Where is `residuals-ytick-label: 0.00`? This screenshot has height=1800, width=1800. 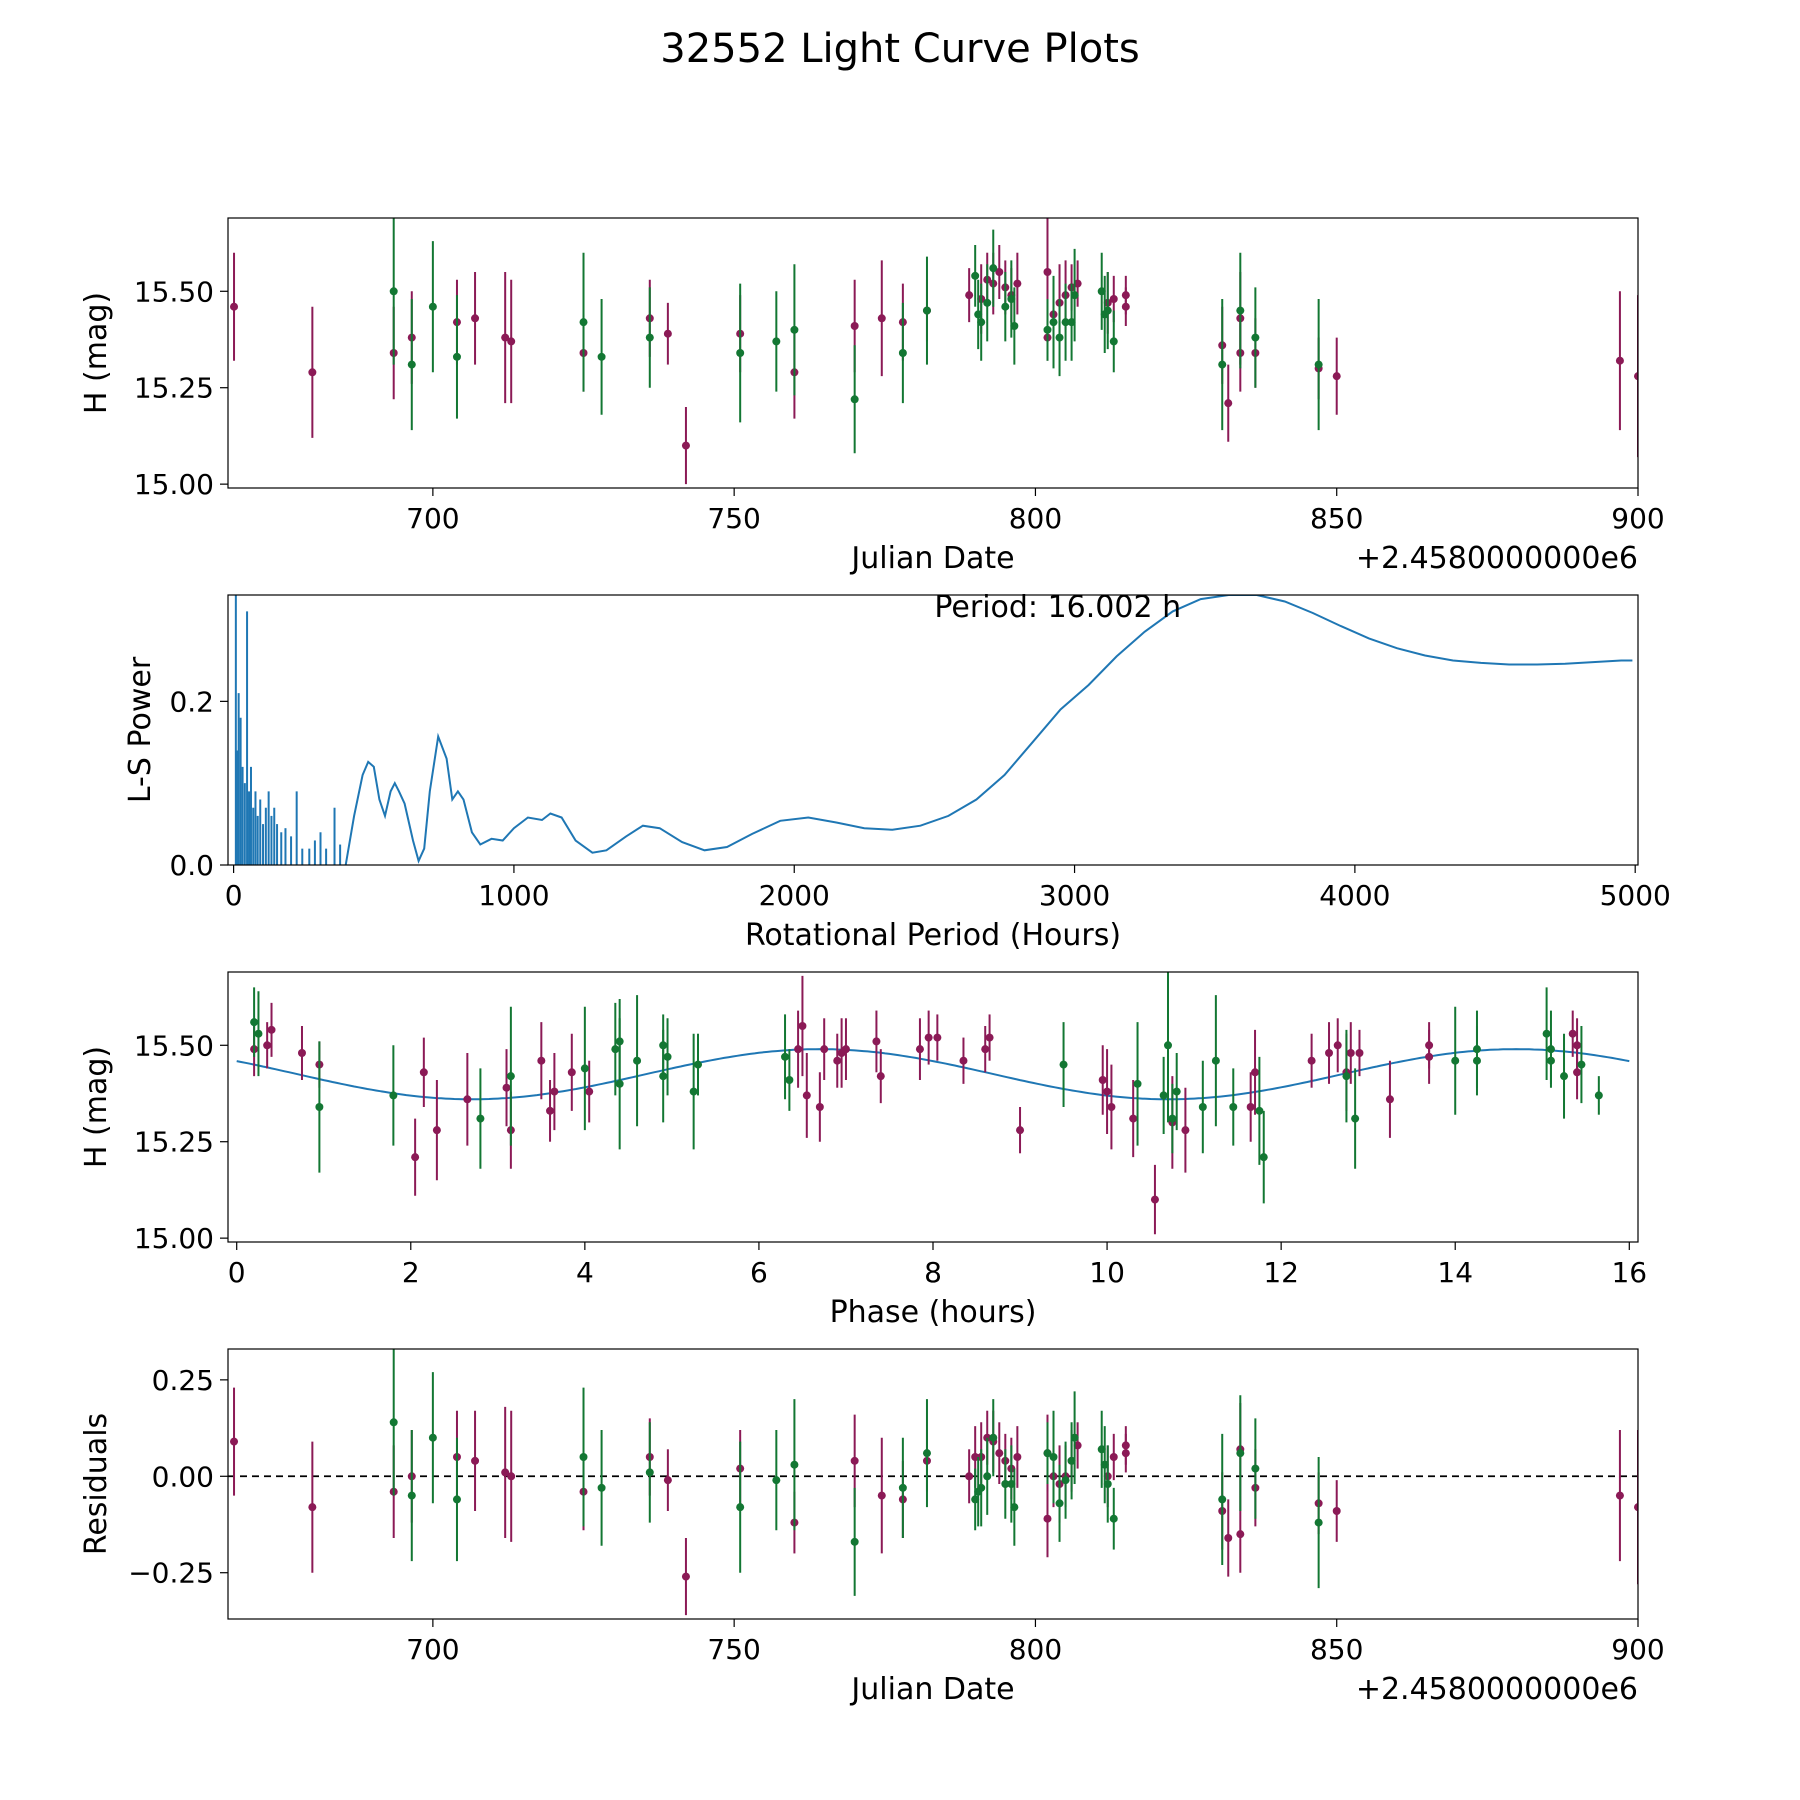
residuals-ytick-label: 0.00 is located at coordinates (183, 1476).